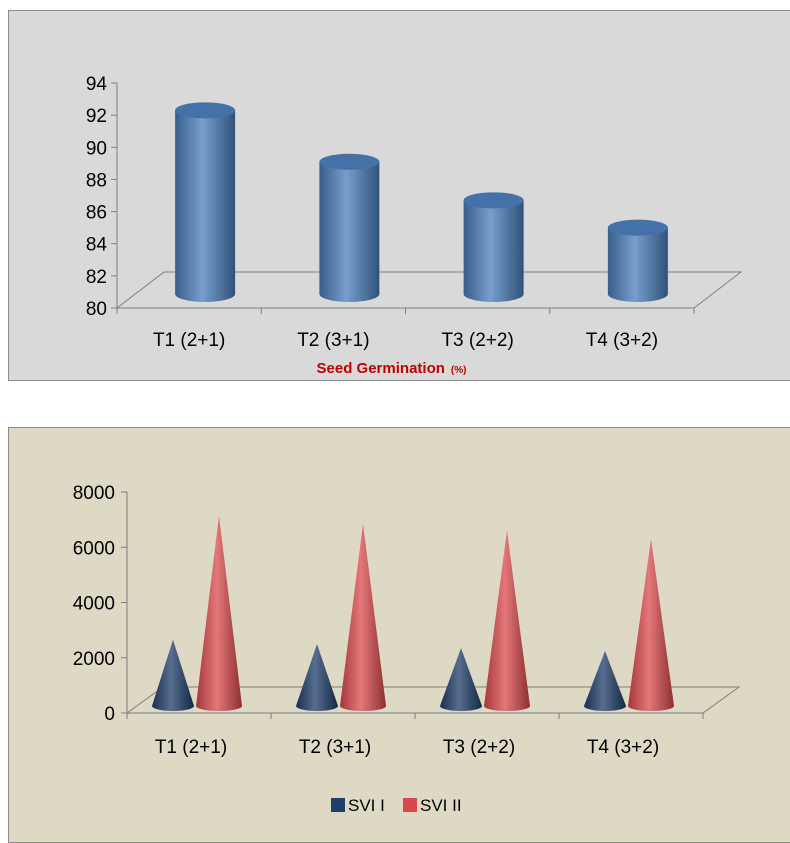 The image size is (790, 843). I want to click on x-axis-title: Seed Germination (%), so click(392, 368).